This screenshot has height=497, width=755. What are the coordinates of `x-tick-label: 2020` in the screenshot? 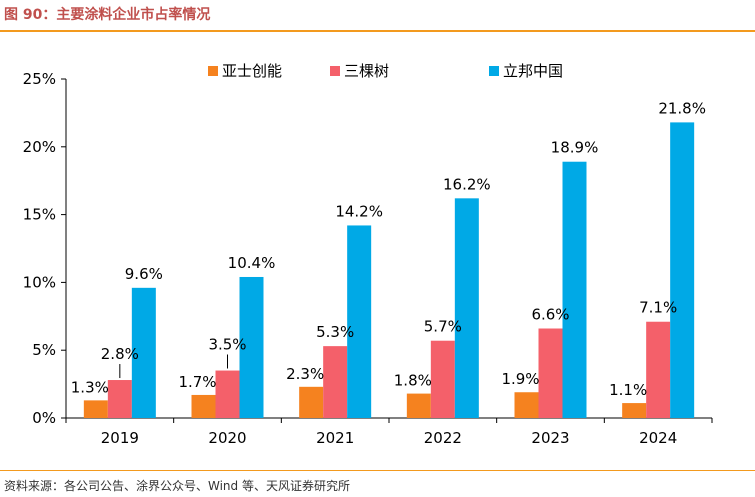 It's located at (227, 438).